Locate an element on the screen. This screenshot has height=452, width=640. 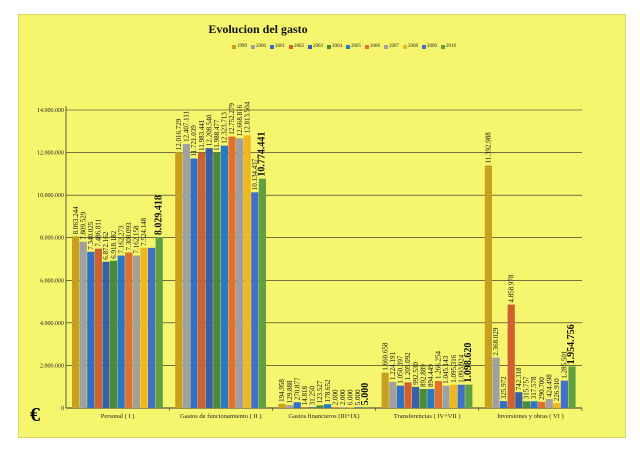
data-label: 290.700 is located at coordinates (542, 388).